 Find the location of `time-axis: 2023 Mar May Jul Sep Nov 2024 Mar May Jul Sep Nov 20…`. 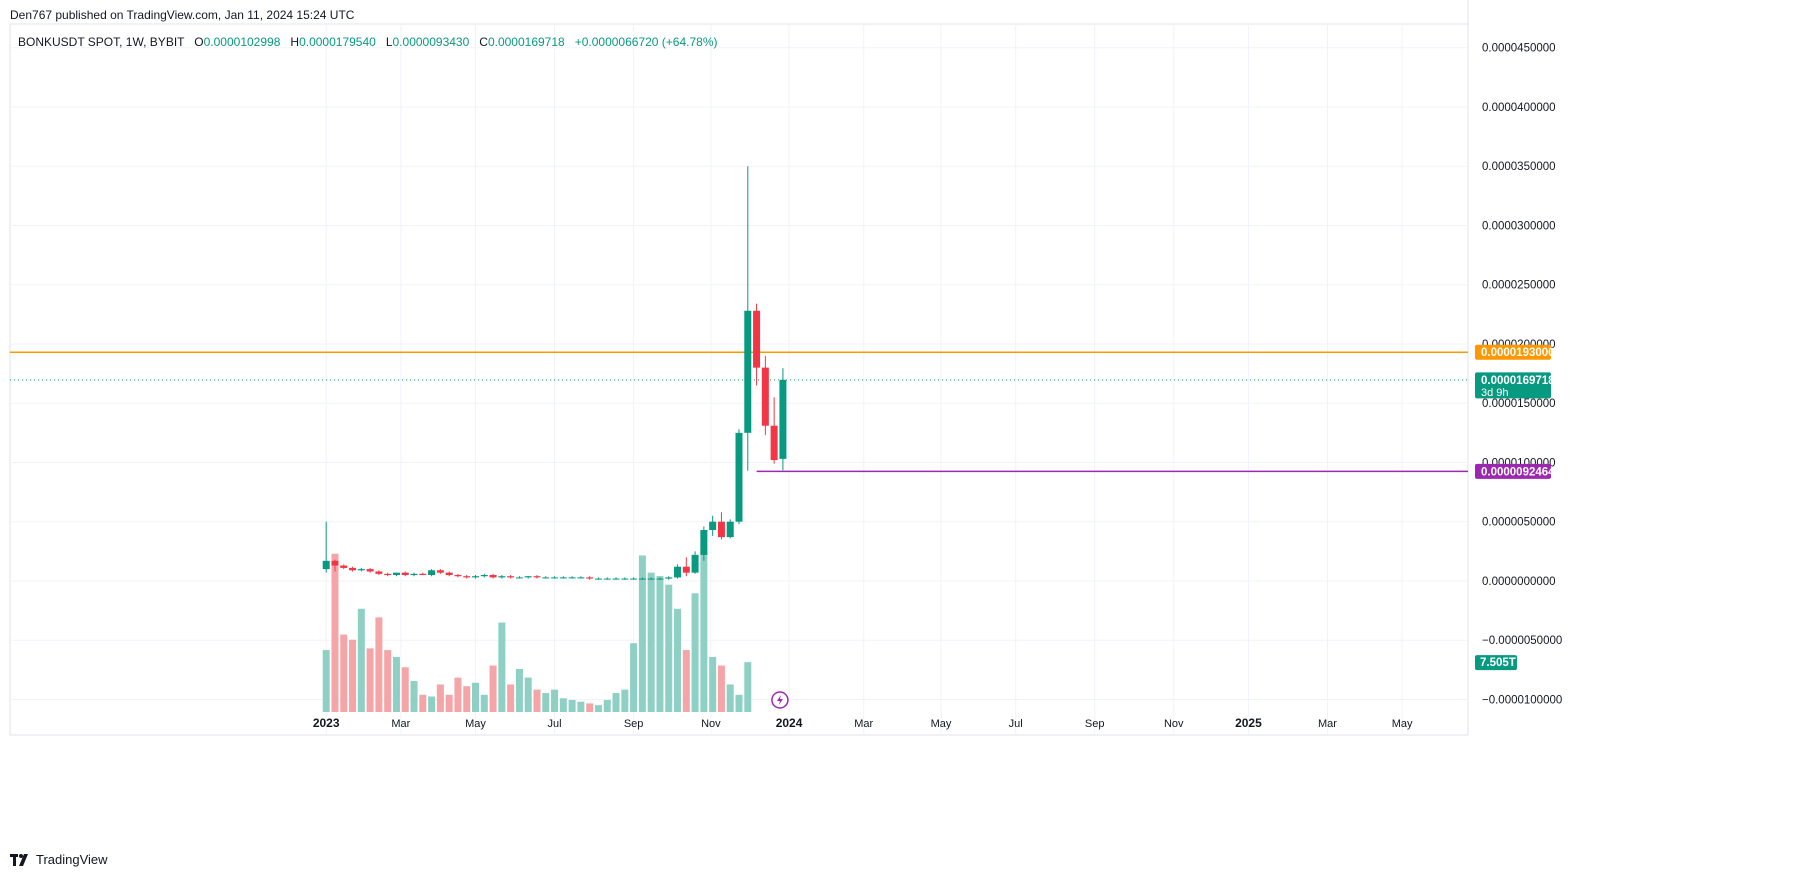

time-axis: 2023 Mar May Jul Sep Nov 2024 Mar May Jul Sep Nov 20… is located at coordinates (863, 723).